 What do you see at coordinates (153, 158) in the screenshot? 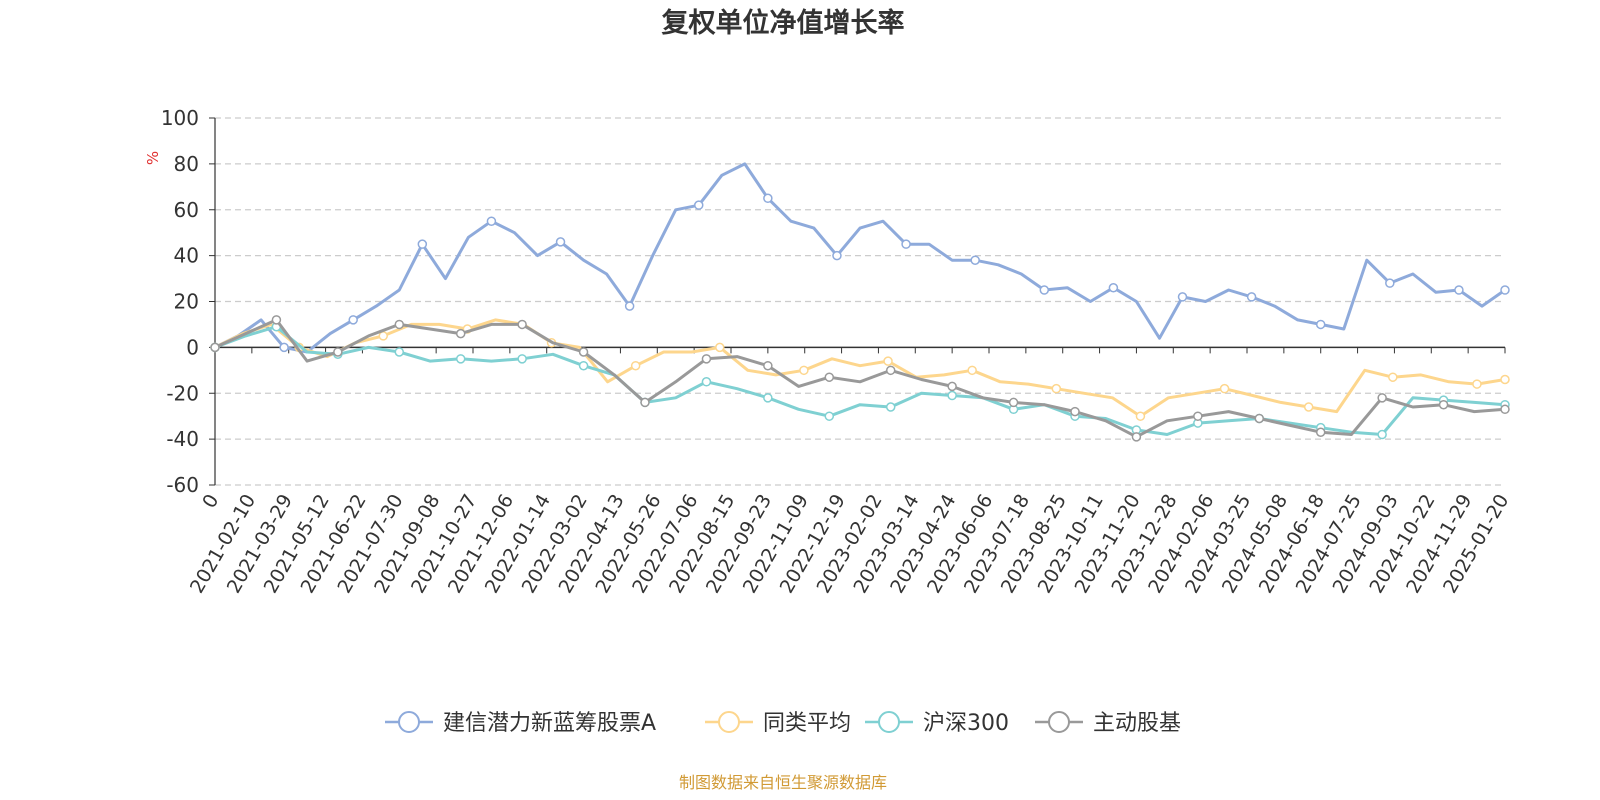
I see `y-axis-unit: %` at bounding box center [153, 158].